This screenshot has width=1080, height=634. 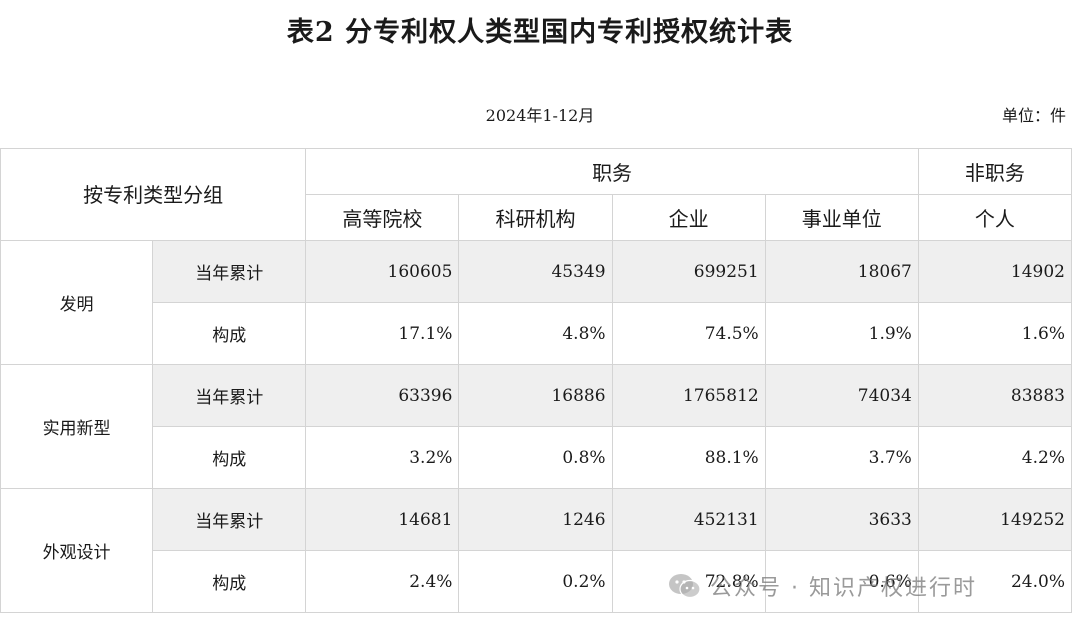 I want to click on table-row: 构成 17.1% 4.8% 74.5% 1.9% 1.6%, so click(x=537, y=333).